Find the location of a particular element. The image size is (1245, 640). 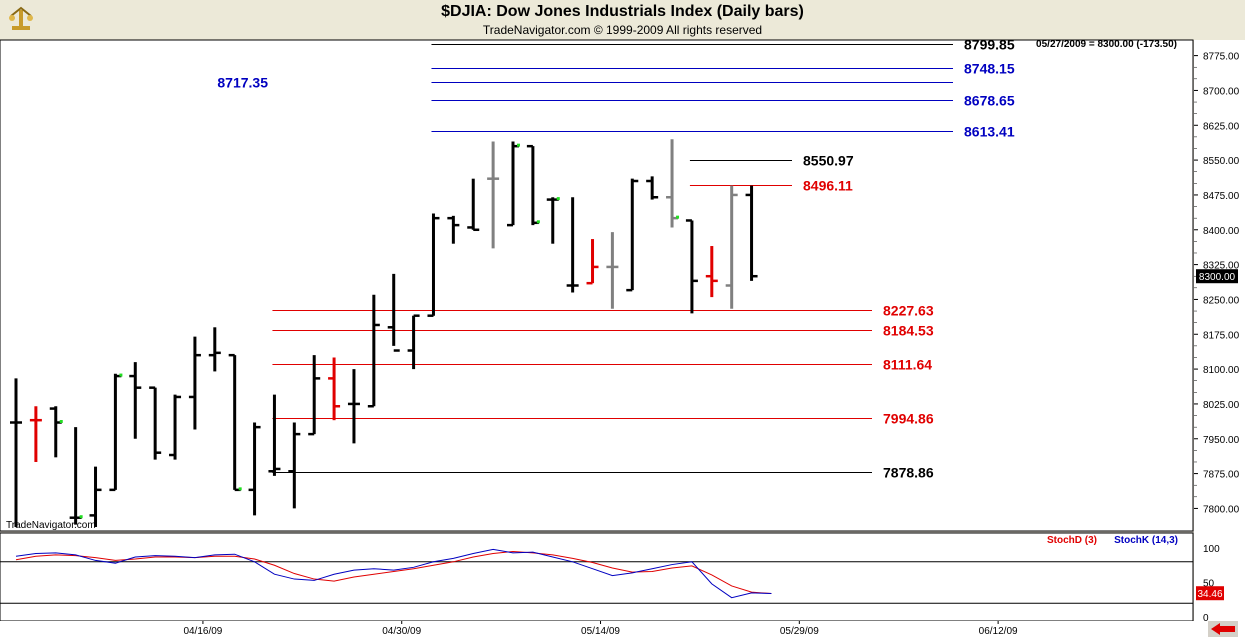

date-axis-label: 05/29/09 is located at coordinates (799, 631).